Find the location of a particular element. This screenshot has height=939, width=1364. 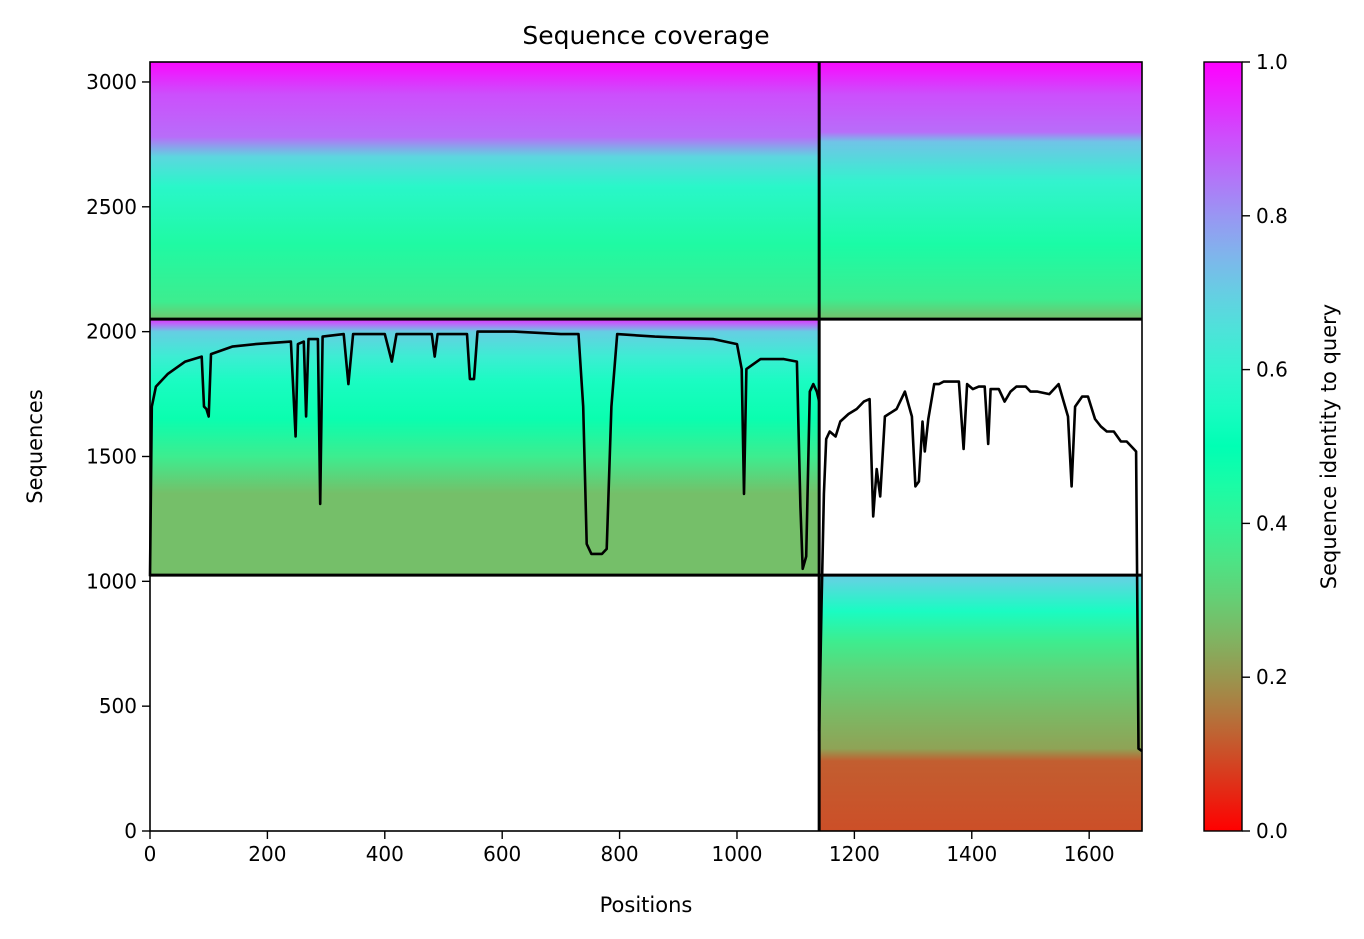

colorbar-tick-label: 0.4 is located at coordinates (1272, 523).